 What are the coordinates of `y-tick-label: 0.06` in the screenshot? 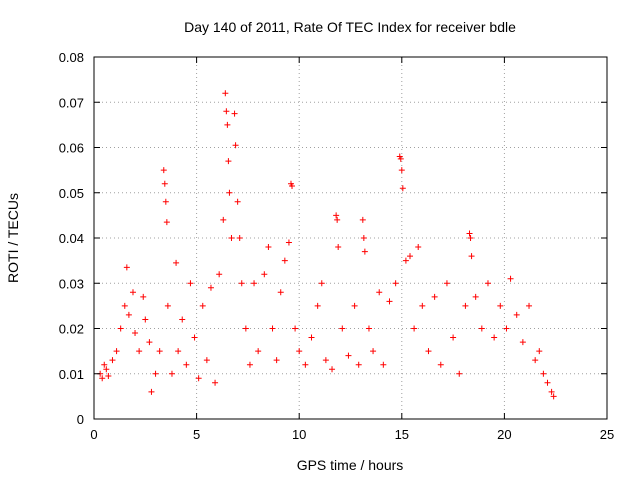 It's located at (71, 148).